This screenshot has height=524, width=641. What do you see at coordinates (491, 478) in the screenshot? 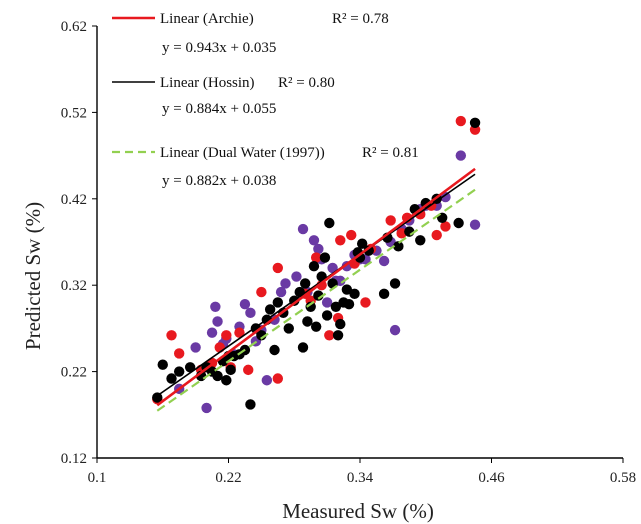
I see `x-tick-label: 0.46` at bounding box center [491, 478].